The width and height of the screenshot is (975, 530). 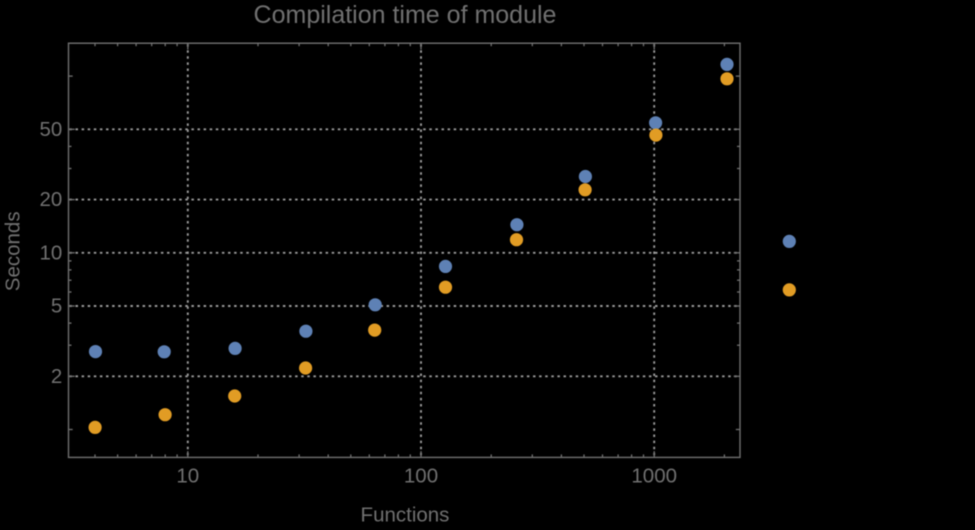 What do you see at coordinates (405, 515) in the screenshot?
I see `svg-text: Functions` at bounding box center [405, 515].